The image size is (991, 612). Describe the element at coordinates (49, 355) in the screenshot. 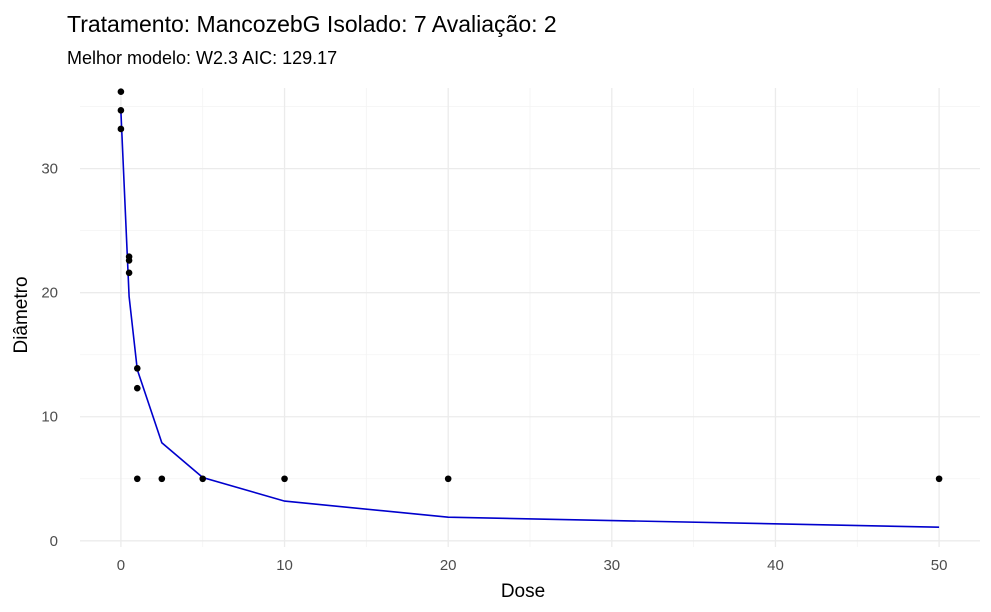

I see `y-axis-ticks: 0 10 20 30` at that location.